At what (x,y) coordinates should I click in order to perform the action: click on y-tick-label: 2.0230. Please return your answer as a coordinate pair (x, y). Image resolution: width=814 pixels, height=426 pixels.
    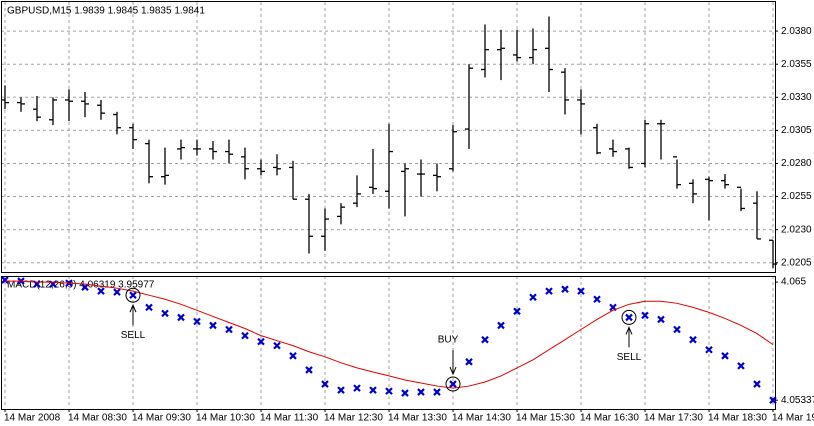
    Looking at the image, I should click on (796, 229).